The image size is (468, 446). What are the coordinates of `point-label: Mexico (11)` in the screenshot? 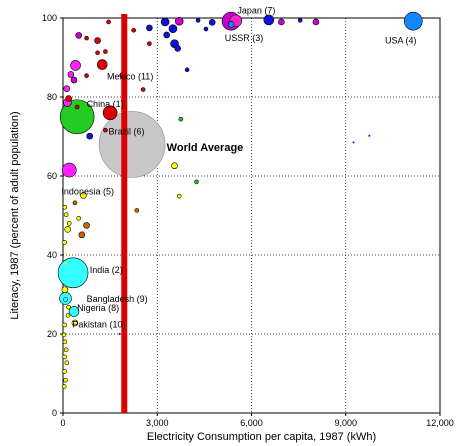 It's located at (130, 77).